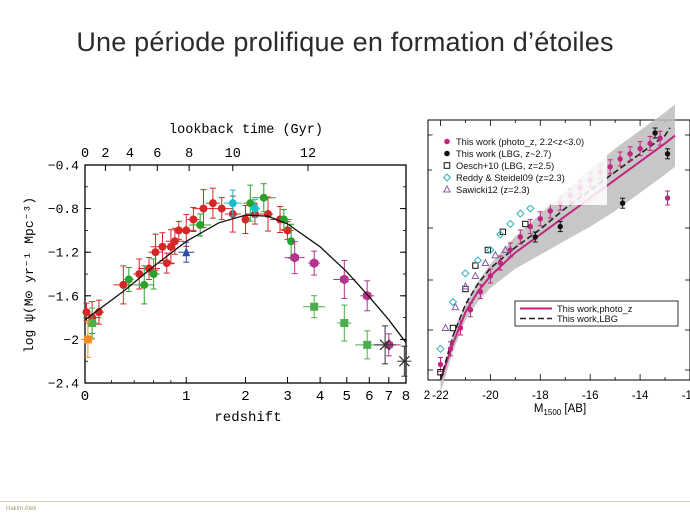 This screenshot has width=690, height=517. What do you see at coordinates (320, 397) in the screenshot?
I see `left-x-tick-label: 4` at bounding box center [320, 397].